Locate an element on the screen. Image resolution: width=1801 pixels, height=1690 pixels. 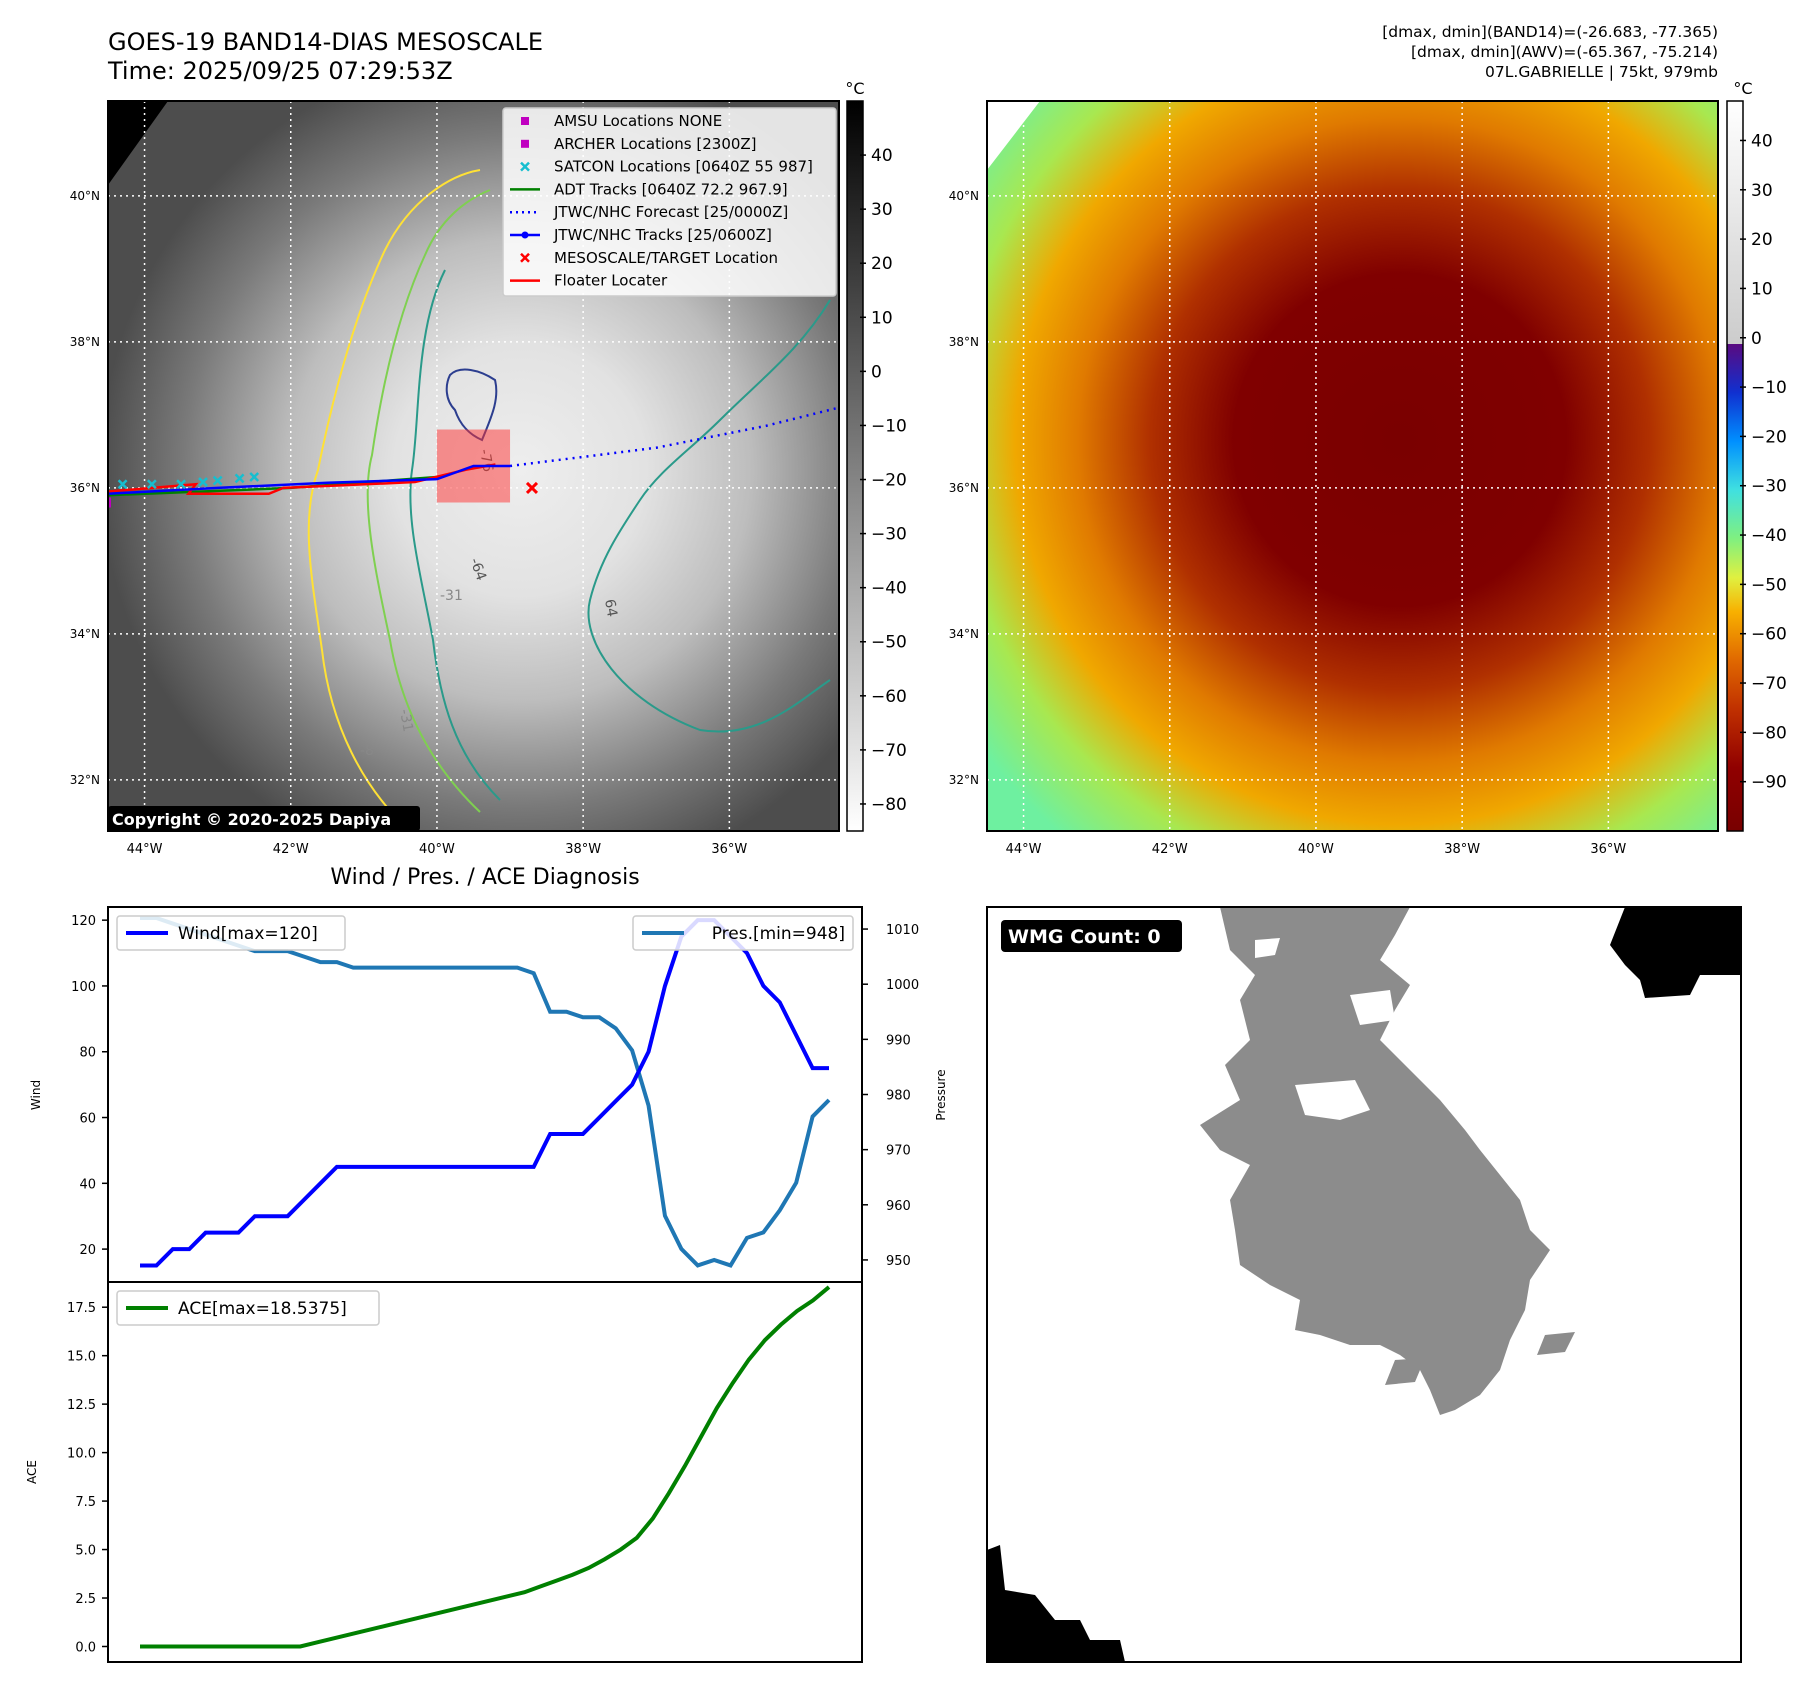
ace-tick-label: 10.0 is located at coordinates (81, 1454).